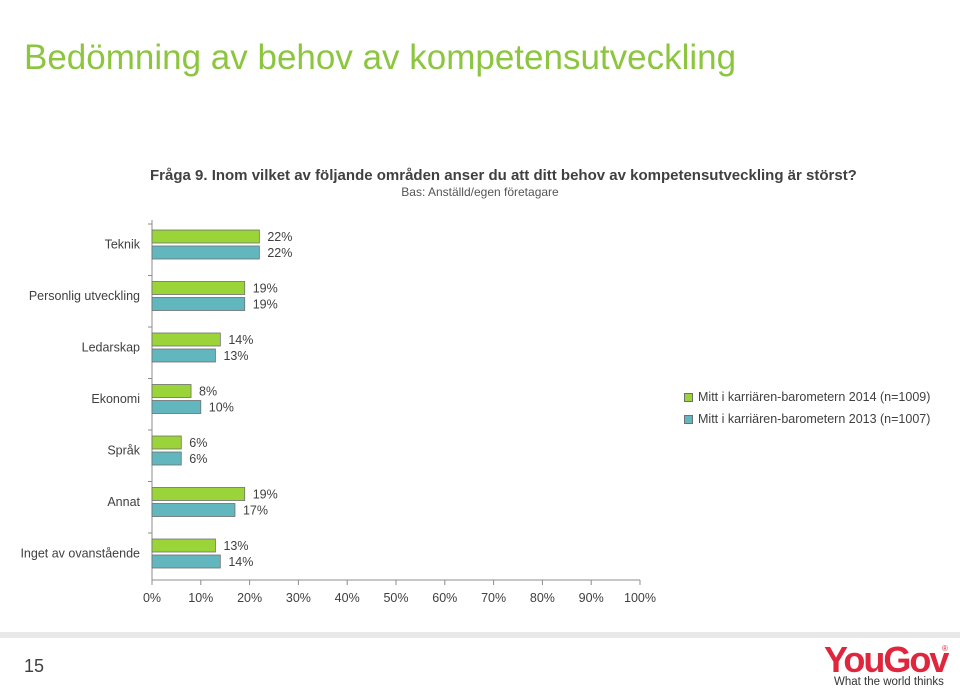 The height and width of the screenshot is (688, 960). What do you see at coordinates (200, 598) in the screenshot?
I see `x-tick-label: 10%` at bounding box center [200, 598].